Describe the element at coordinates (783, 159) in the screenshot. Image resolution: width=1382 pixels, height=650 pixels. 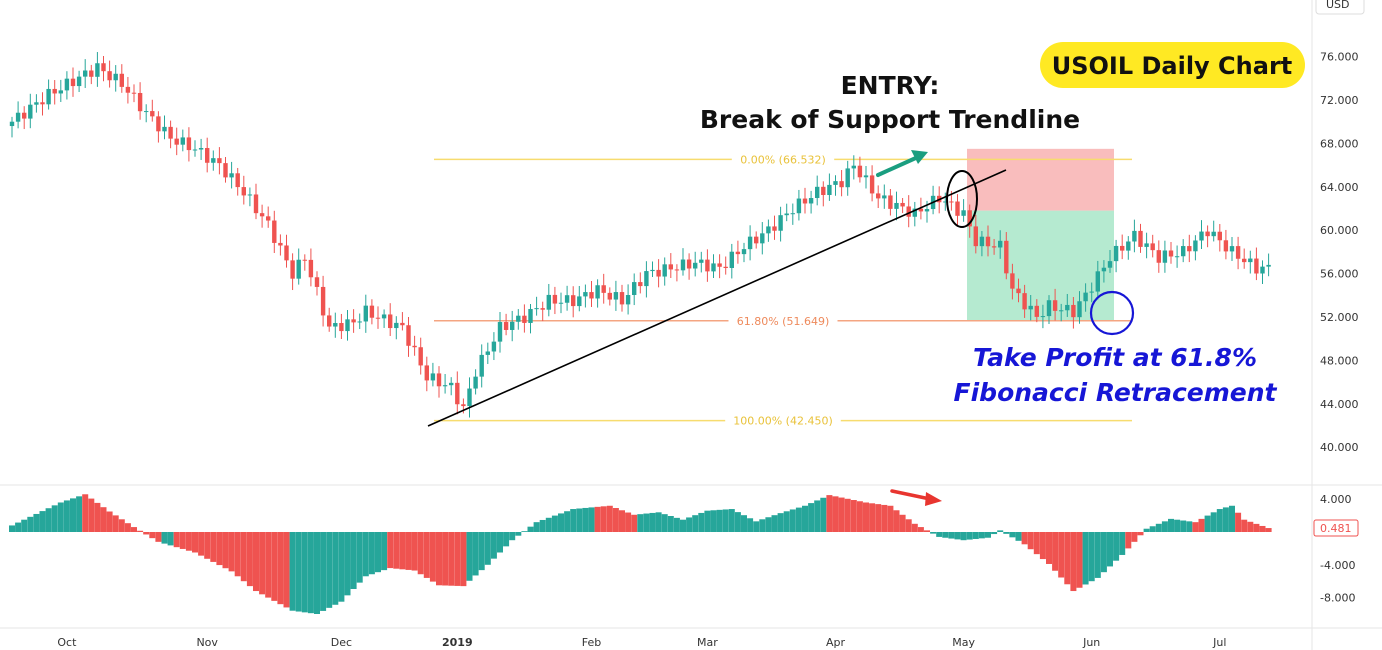
I see `fib-level-label: 0.00% (66.532)` at that location.